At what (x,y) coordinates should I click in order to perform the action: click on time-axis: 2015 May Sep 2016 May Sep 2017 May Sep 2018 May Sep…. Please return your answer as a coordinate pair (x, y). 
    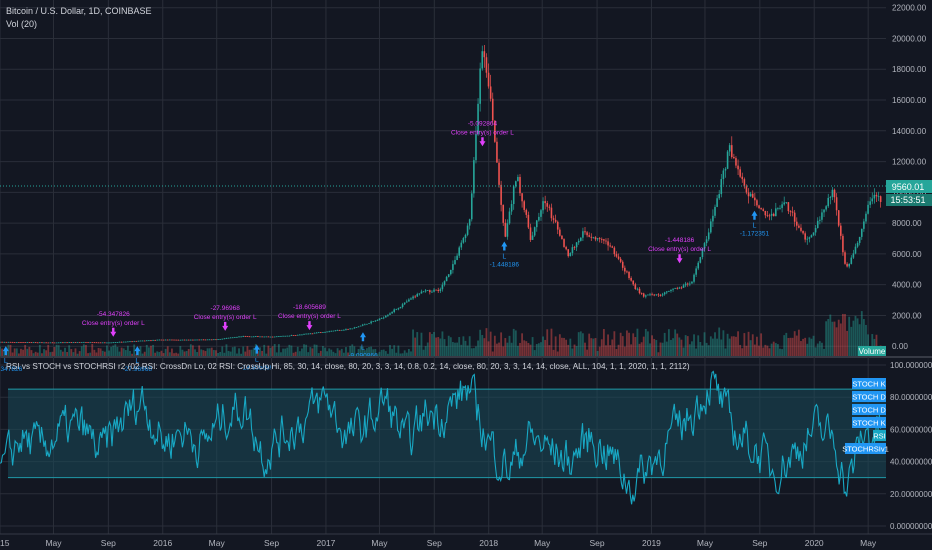
    Looking at the image, I should click on (438, 543).